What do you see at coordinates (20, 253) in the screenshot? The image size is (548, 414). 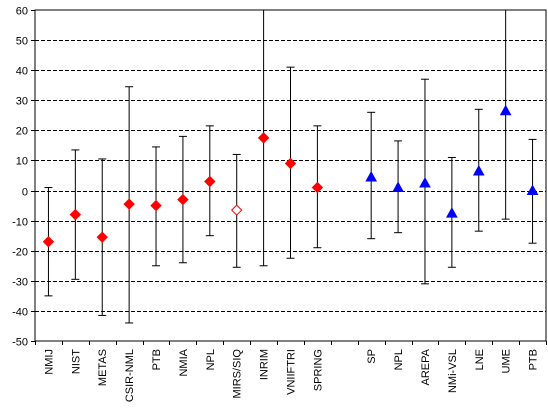 I see `y-tick-label: -20` at bounding box center [20, 253].